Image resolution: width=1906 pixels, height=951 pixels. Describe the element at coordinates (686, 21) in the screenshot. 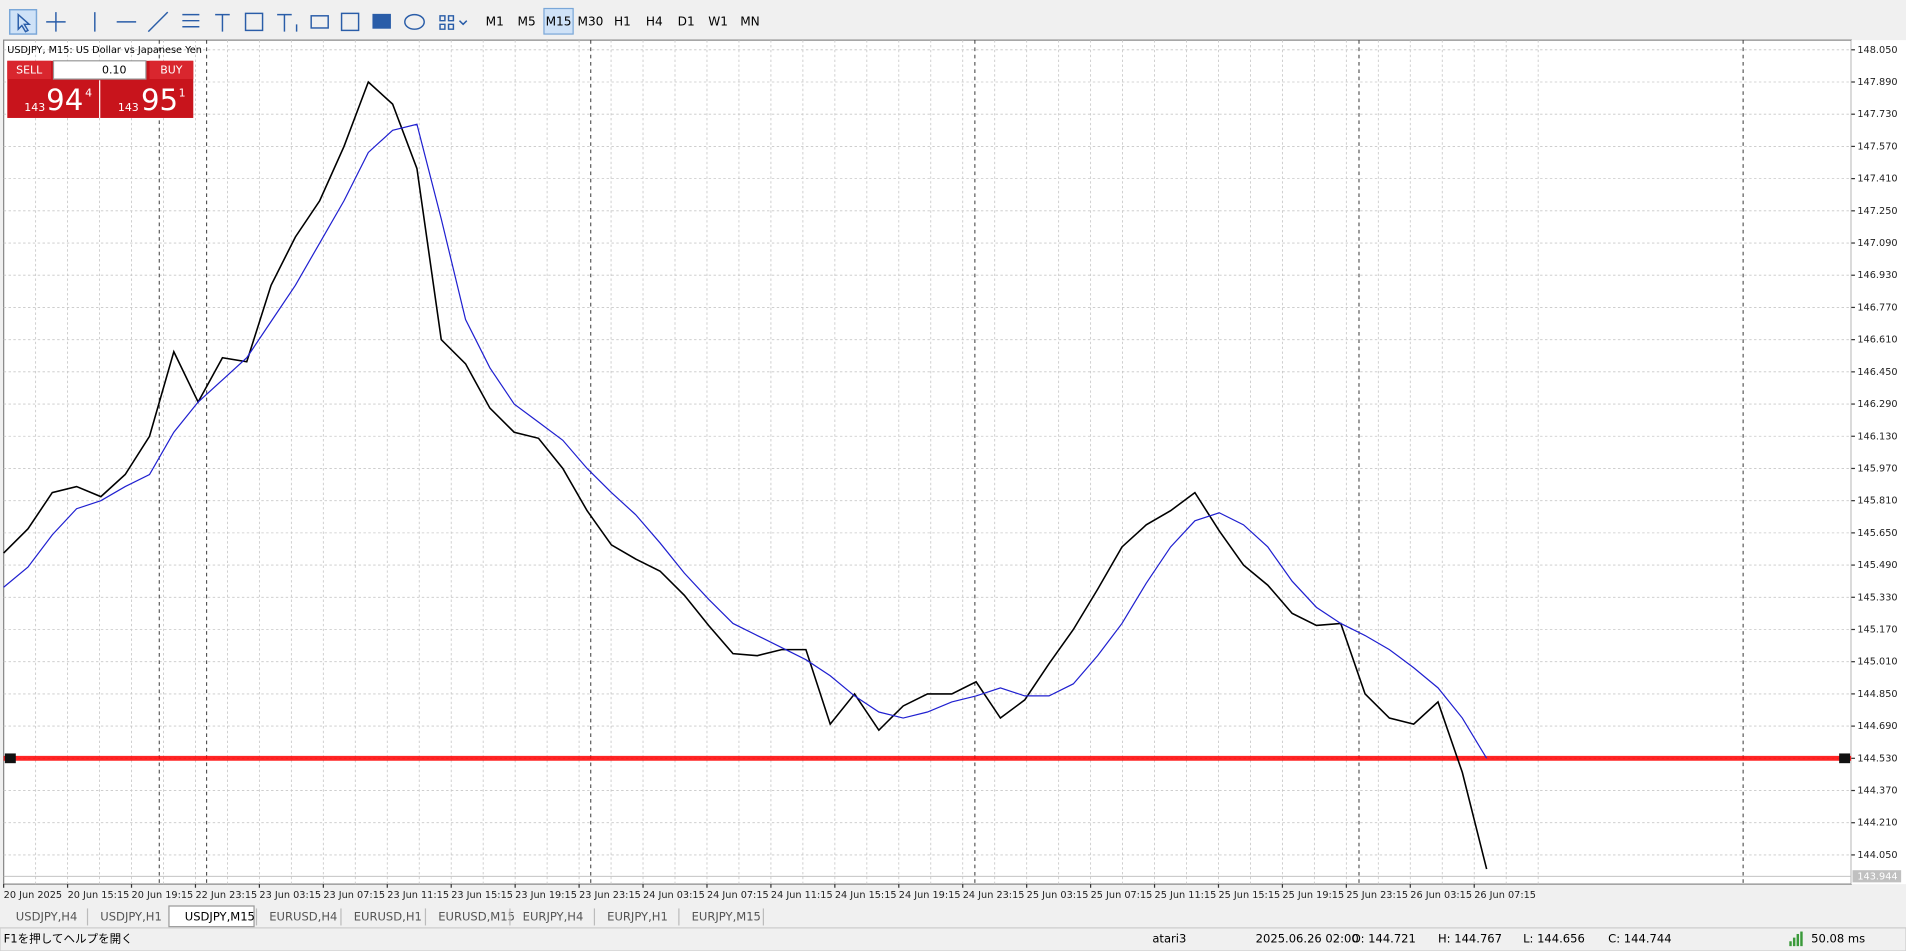

I see `timeframe-button: D1` at that location.